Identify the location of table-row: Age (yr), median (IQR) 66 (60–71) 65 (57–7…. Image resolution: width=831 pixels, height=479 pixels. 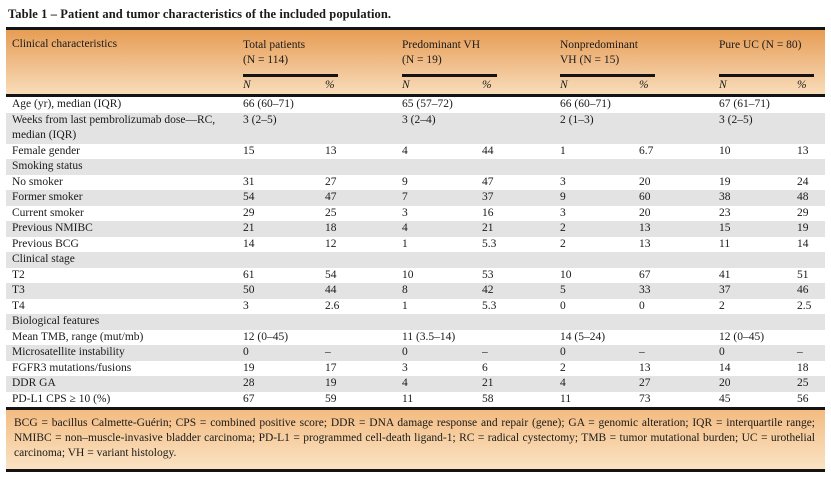
(415, 105).